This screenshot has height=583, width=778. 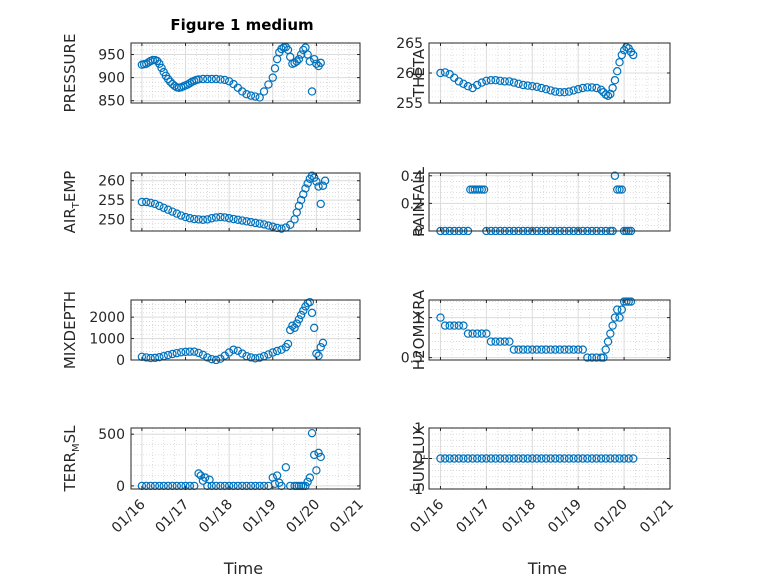 What do you see at coordinates (537, 72) in the screenshot?
I see `marker-series` at bounding box center [537, 72].